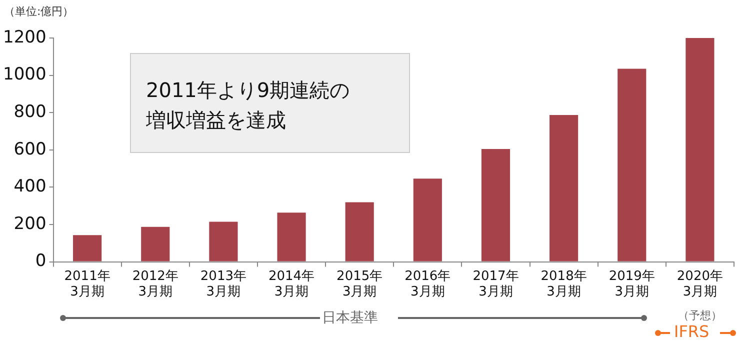  Describe the element at coordinates (495, 284) in the screenshot. I see `x-tick-label: 2017年 3月期` at that location.